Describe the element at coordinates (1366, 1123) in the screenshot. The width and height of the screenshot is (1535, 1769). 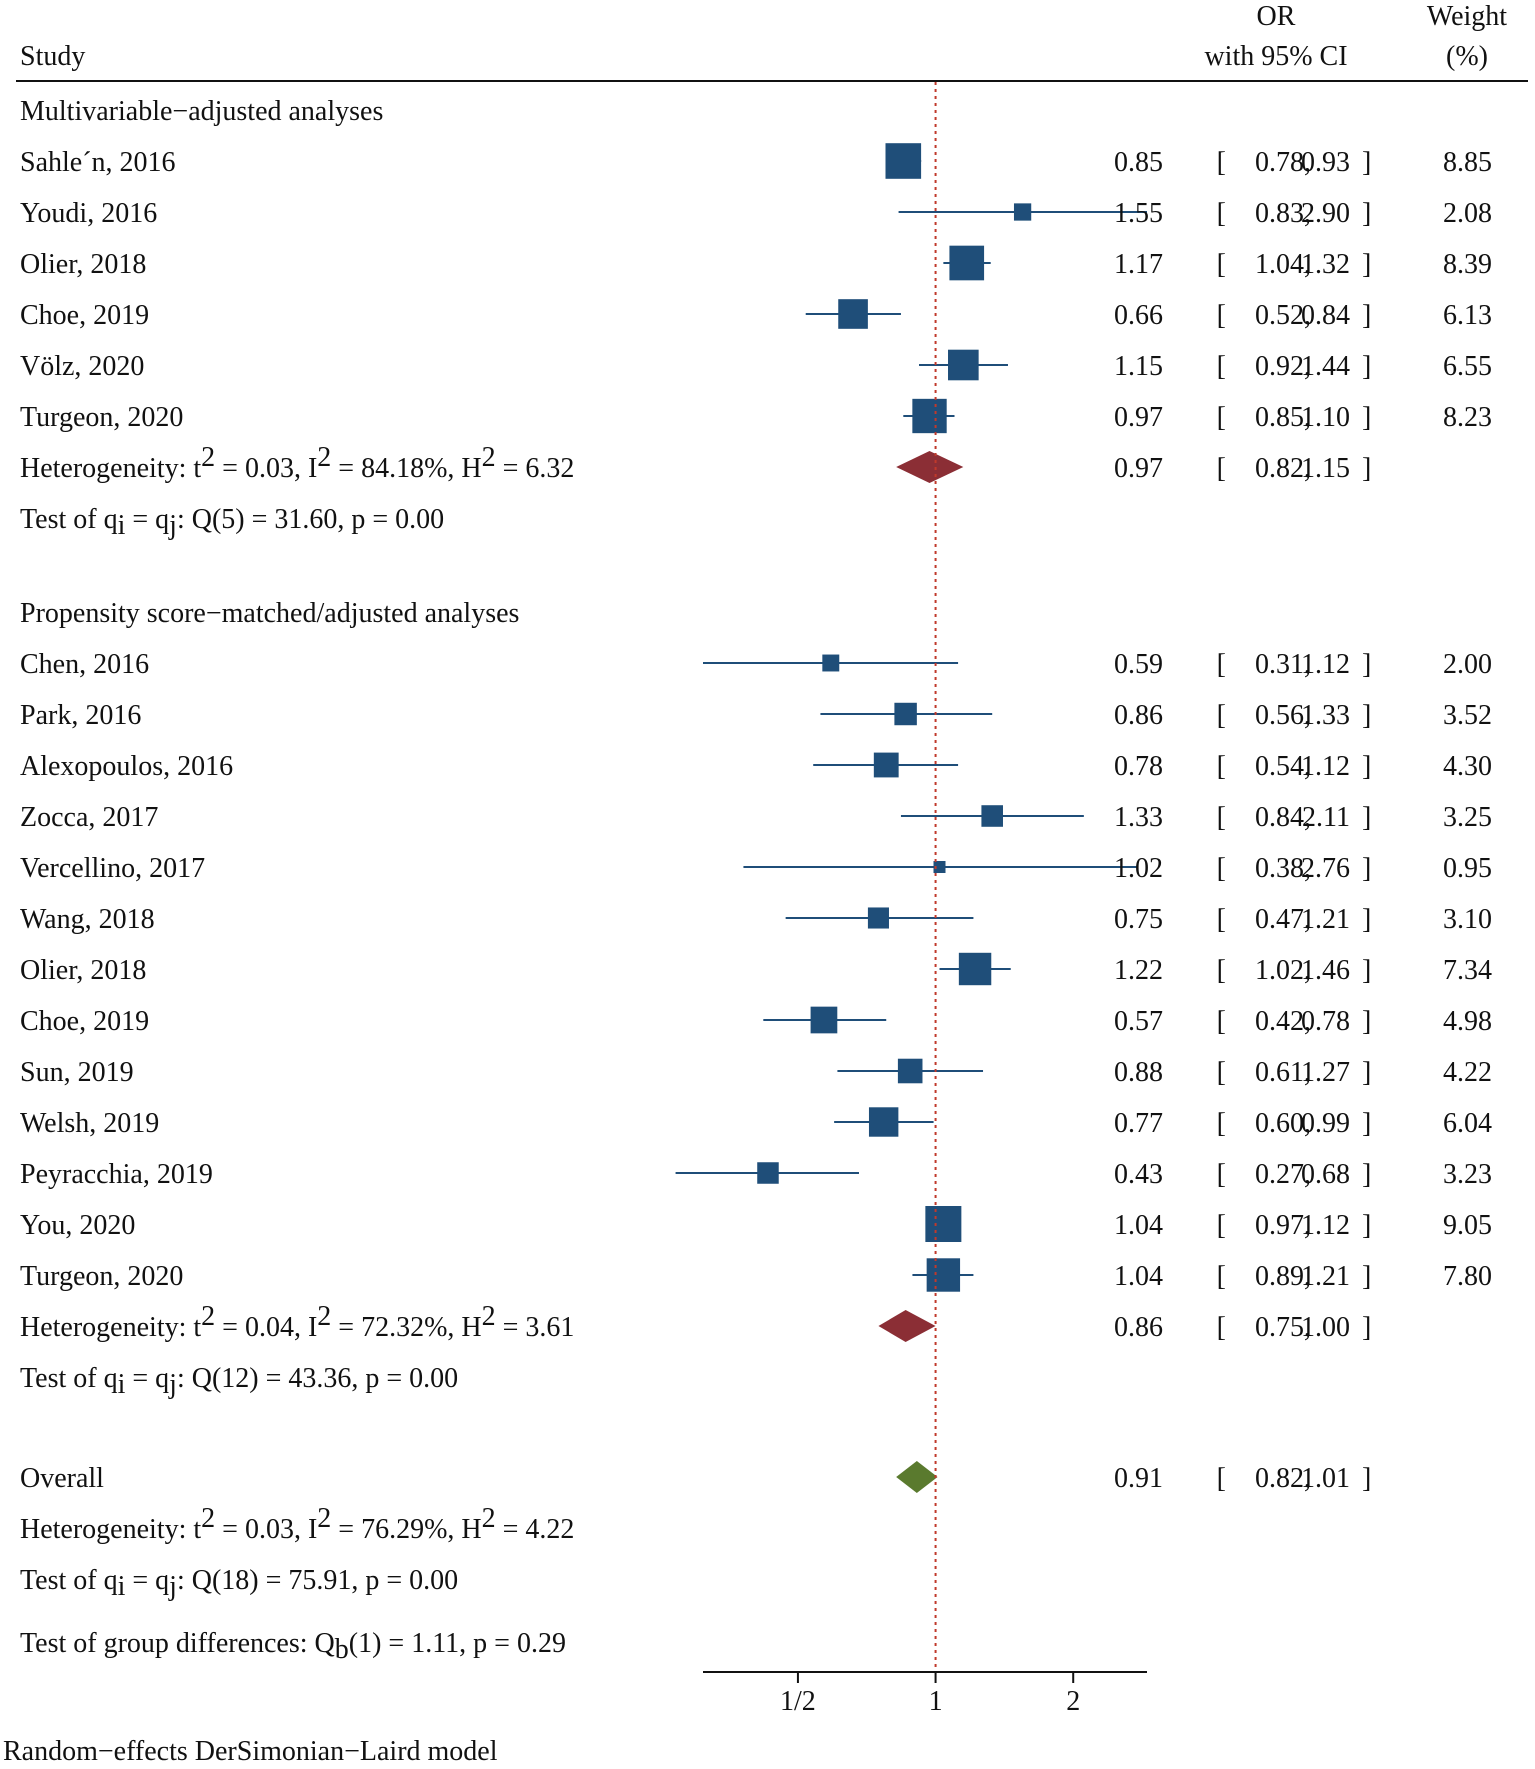
I see `group-2-study-10-ci-close-bracket: ]` at that location.